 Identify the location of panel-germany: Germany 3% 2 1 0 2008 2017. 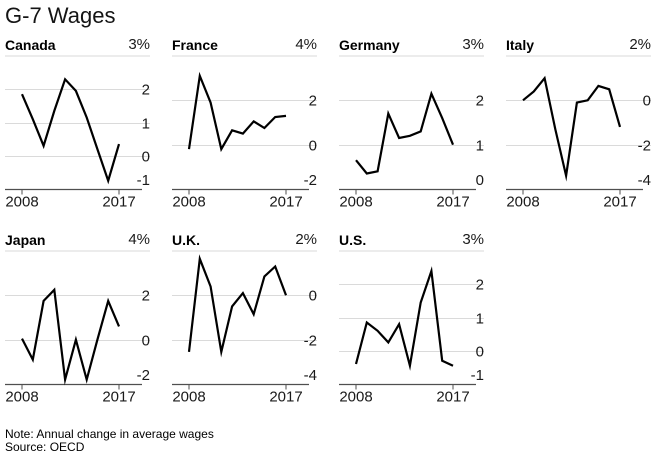
(414, 123).